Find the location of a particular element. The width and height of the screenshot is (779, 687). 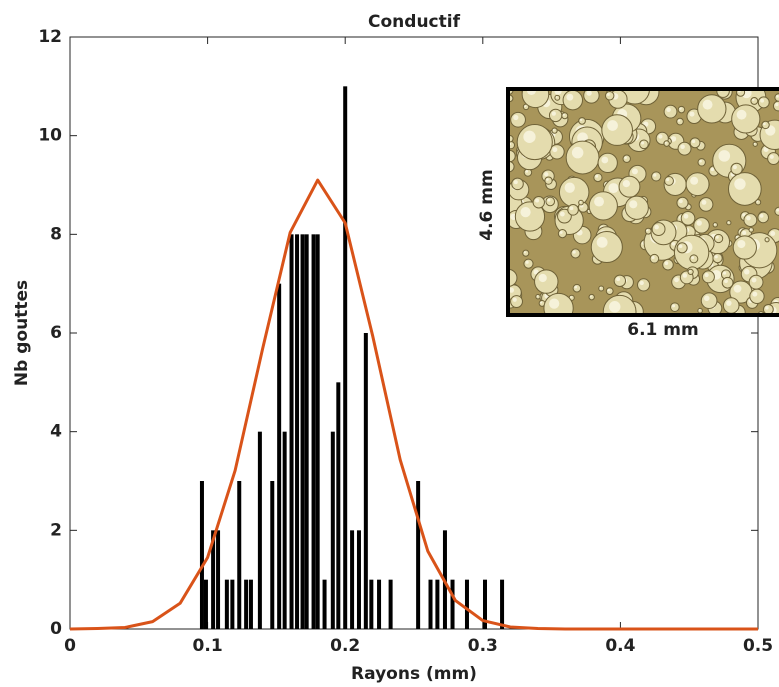

inset-frame is located at coordinates (642, 202).